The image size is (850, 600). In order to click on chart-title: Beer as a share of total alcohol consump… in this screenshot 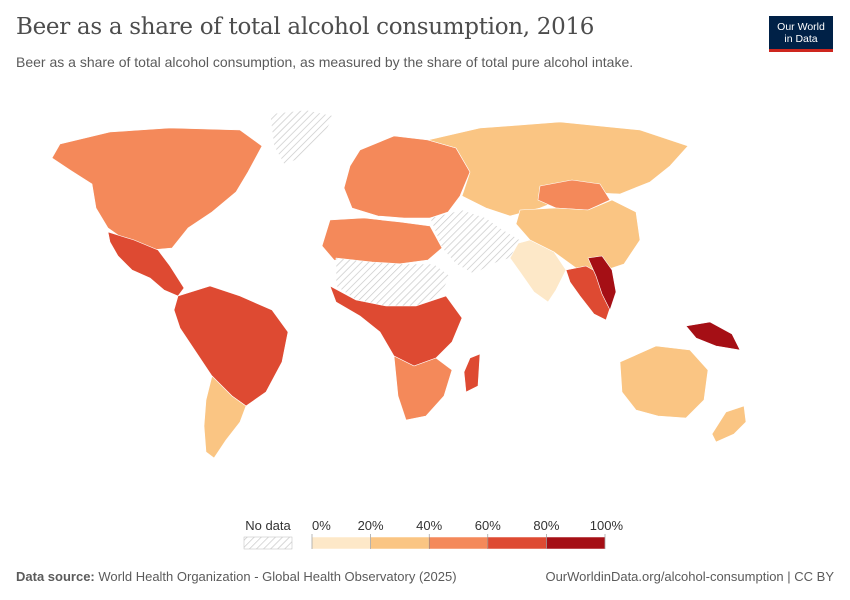, I will do `click(305, 27)`.